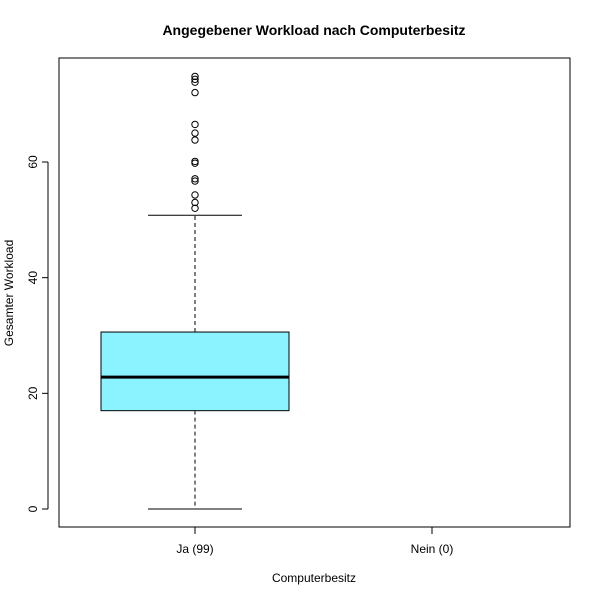 The height and width of the screenshot is (600, 600). Describe the element at coordinates (33, 393) in the screenshot. I see `y-tick-label: 20` at that location.